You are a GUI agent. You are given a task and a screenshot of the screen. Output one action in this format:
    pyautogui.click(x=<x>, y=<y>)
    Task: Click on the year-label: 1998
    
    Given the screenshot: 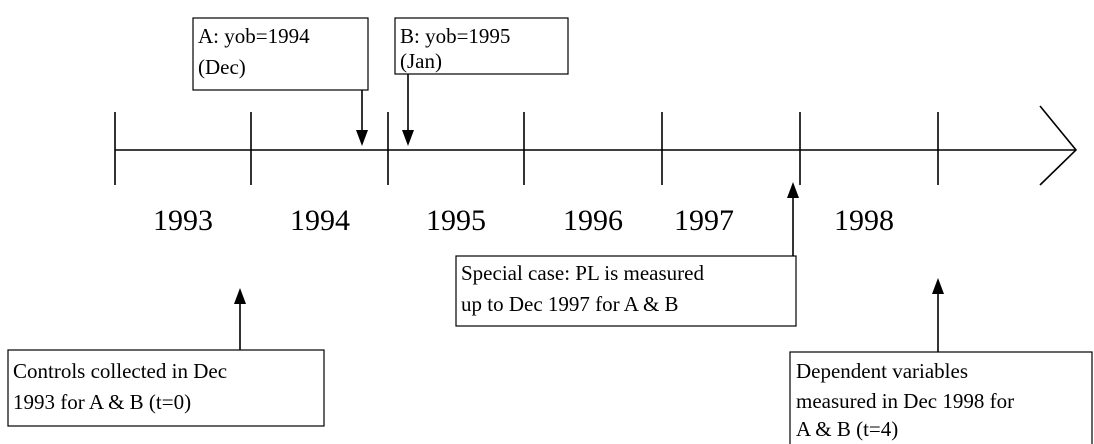 What is the action you would take?
    pyautogui.click(x=864, y=220)
    